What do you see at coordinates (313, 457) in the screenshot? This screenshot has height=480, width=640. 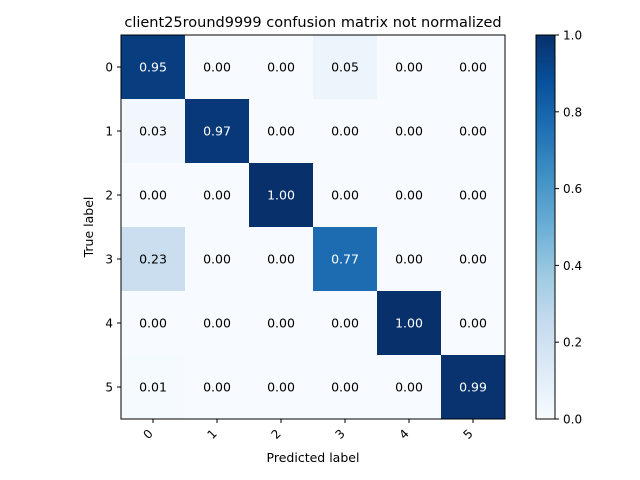 I see `x-axis-label: Predicted label` at bounding box center [313, 457].